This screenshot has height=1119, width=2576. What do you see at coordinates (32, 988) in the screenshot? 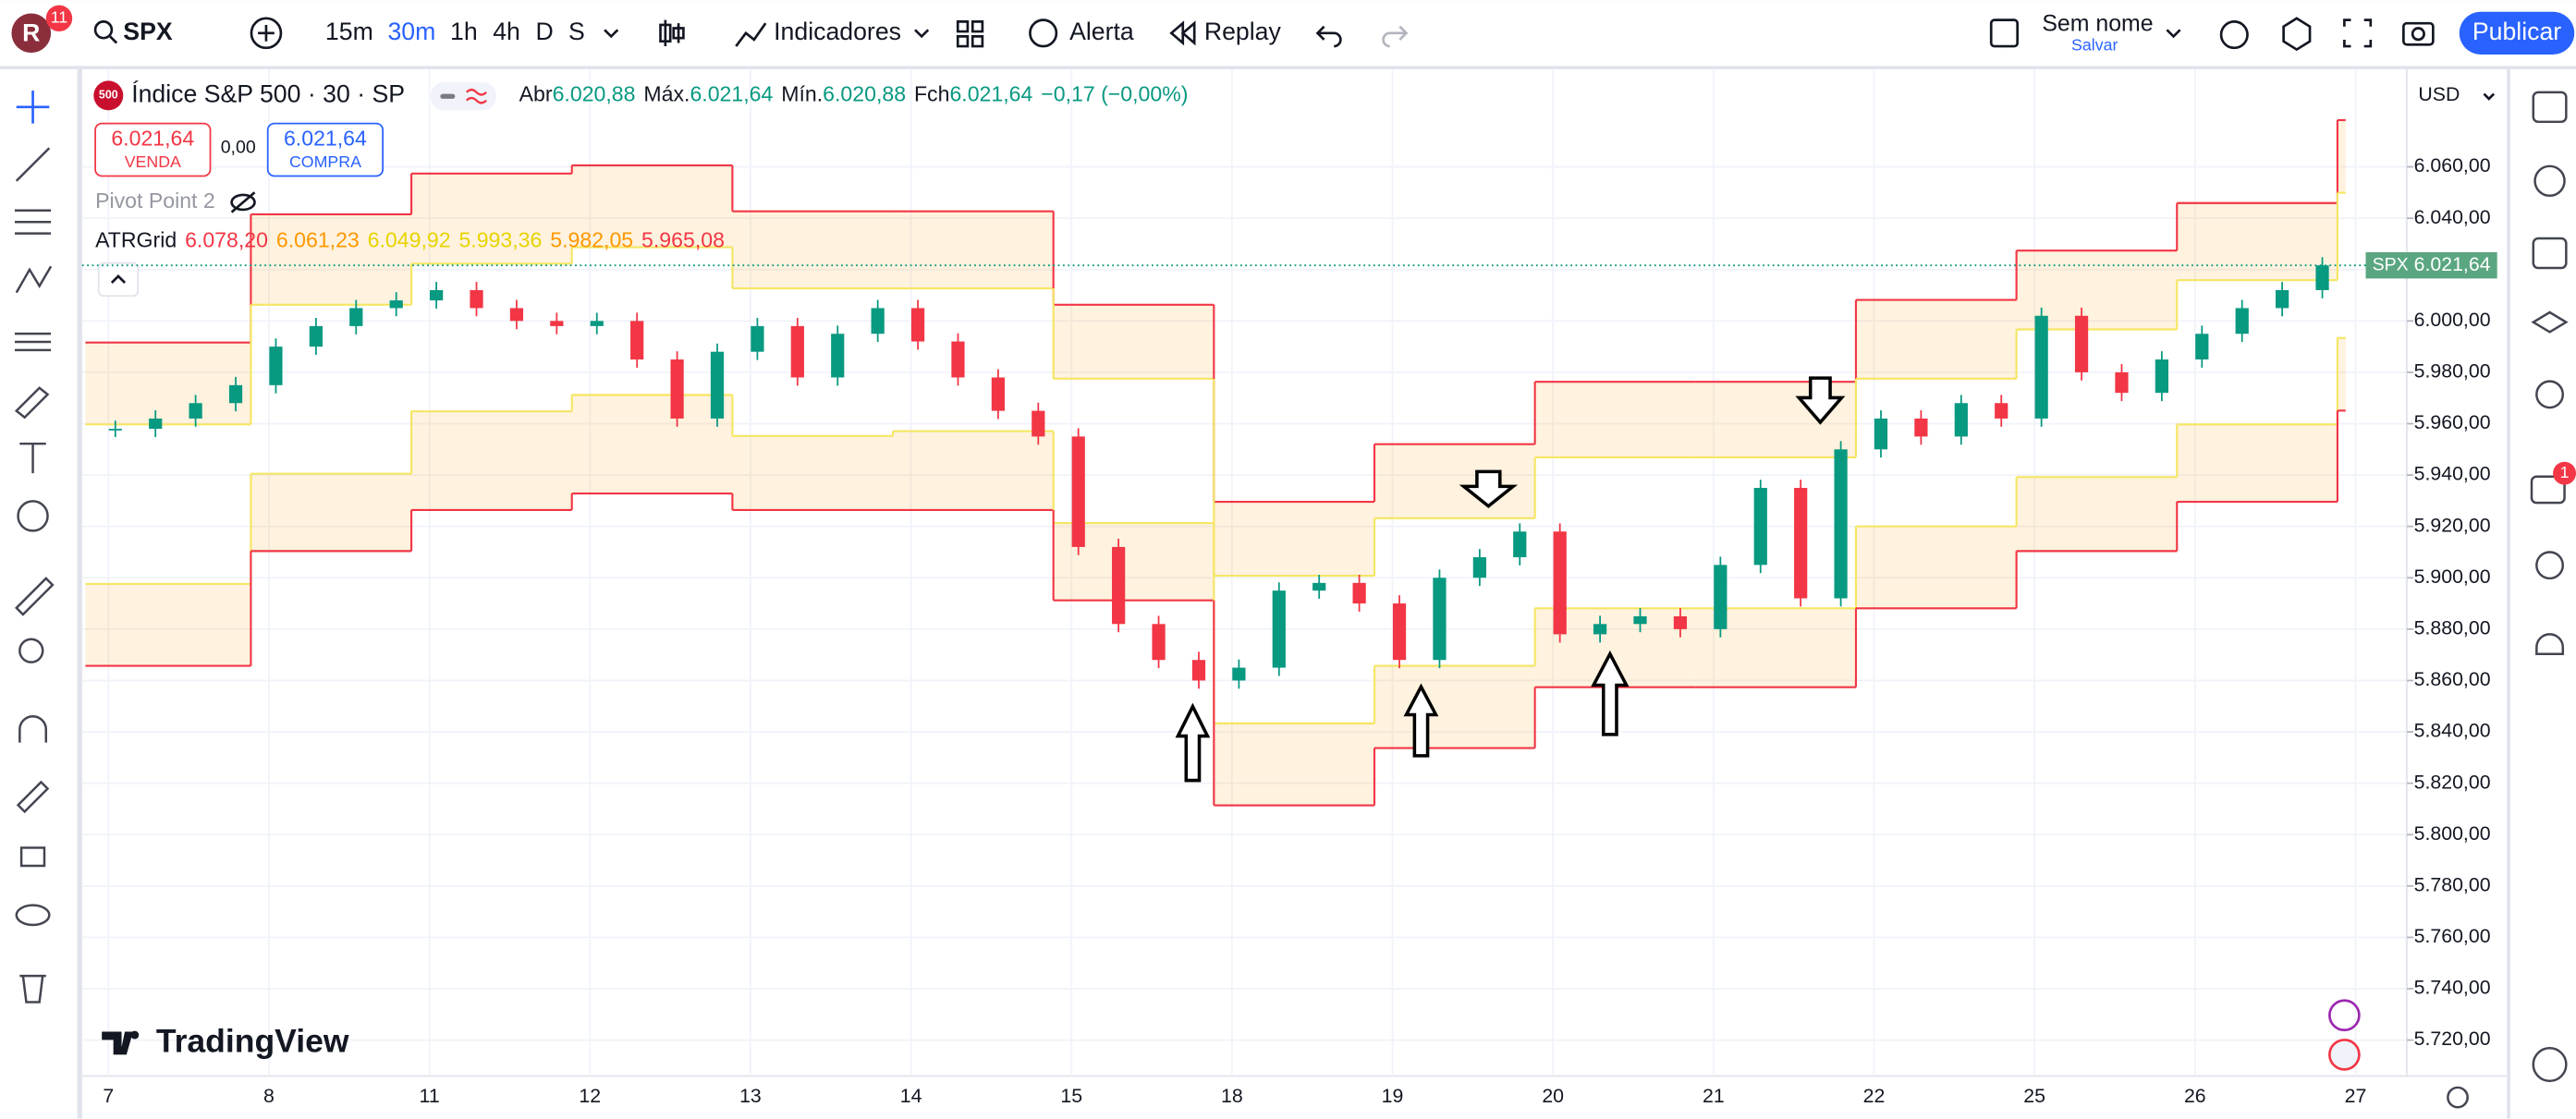
I see `delete-tool` at bounding box center [32, 988].